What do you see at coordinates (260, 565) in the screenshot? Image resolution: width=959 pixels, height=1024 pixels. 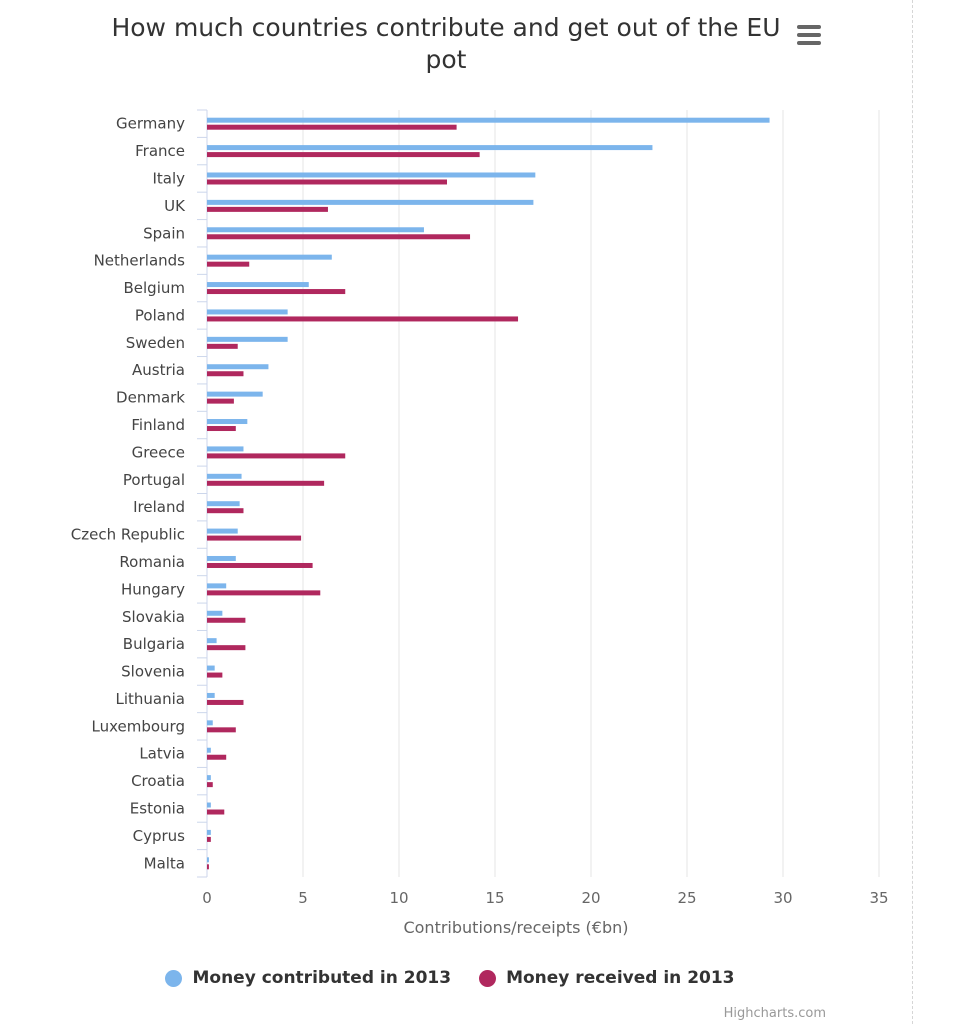 I see `bar-received-romania` at bounding box center [260, 565].